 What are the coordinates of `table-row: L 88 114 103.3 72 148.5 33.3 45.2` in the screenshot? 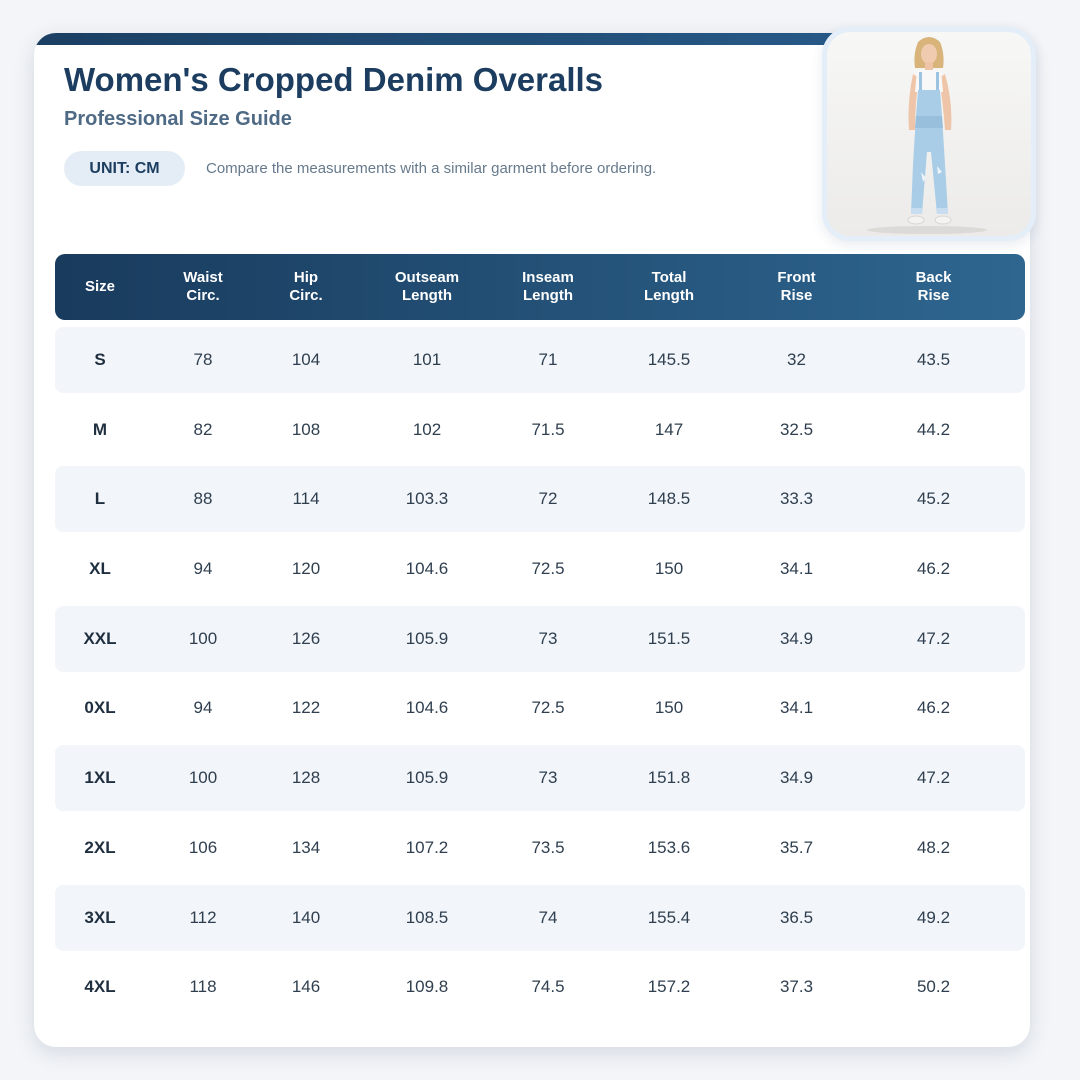 It's located at (540, 499).